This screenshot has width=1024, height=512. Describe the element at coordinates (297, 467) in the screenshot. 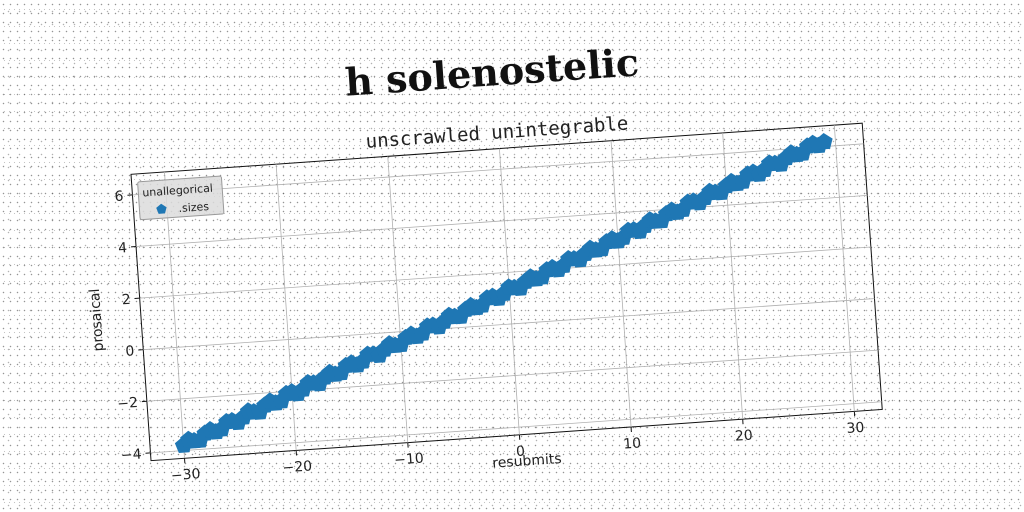

I see `x-tick-label: −20` at that location.